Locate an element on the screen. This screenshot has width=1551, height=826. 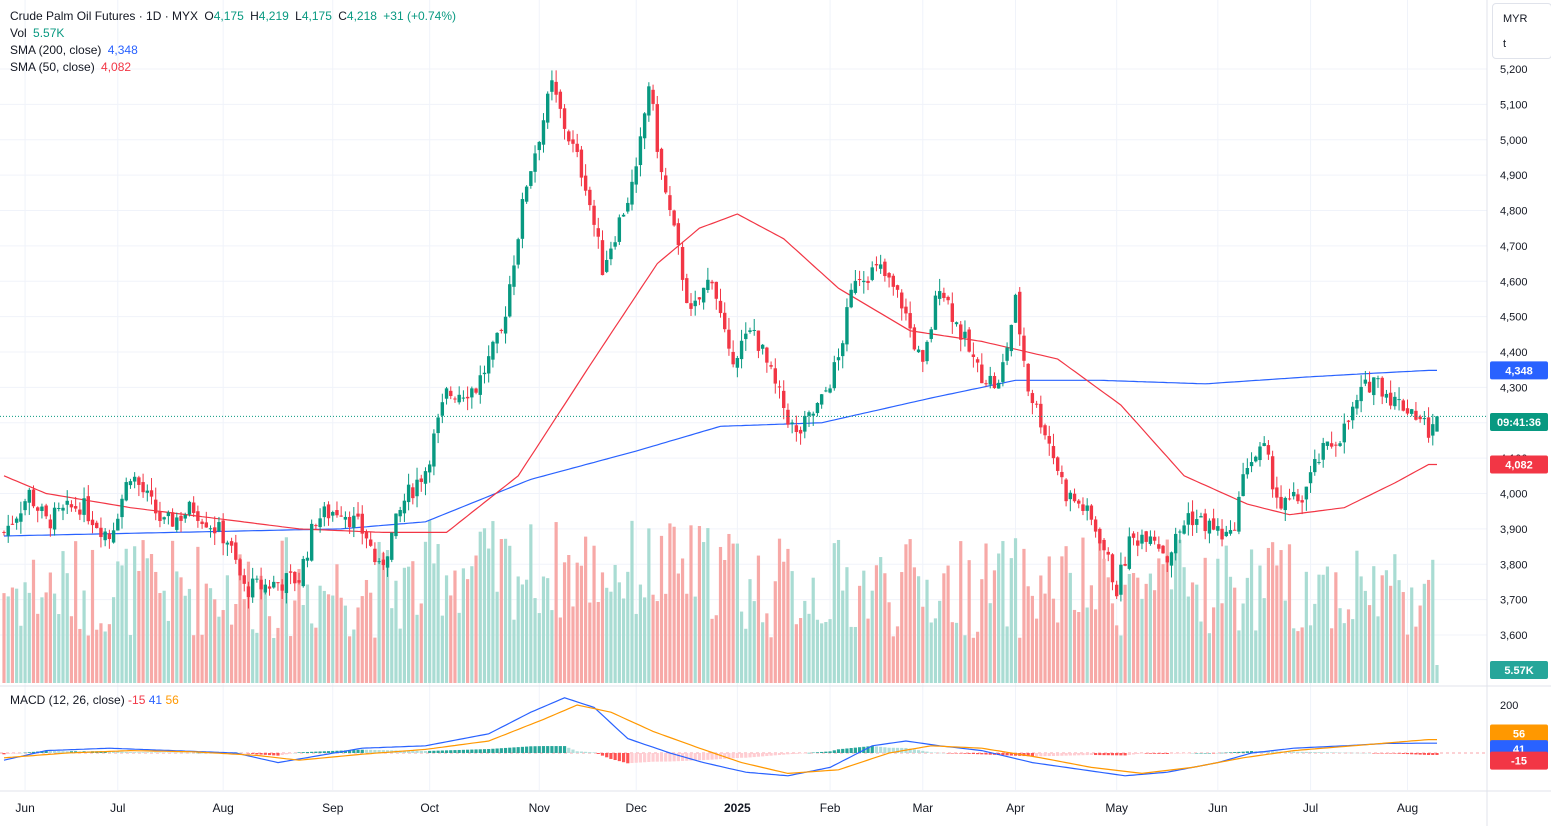
volume-badge: 5.57K is located at coordinates (1518, 671).